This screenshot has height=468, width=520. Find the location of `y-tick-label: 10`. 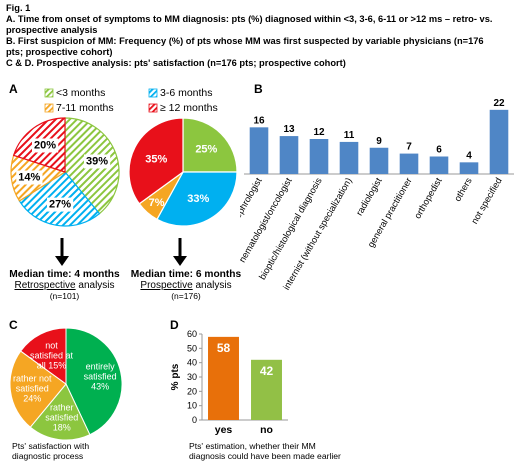

y-tick-label: 10 is located at coordinates (192, 406).